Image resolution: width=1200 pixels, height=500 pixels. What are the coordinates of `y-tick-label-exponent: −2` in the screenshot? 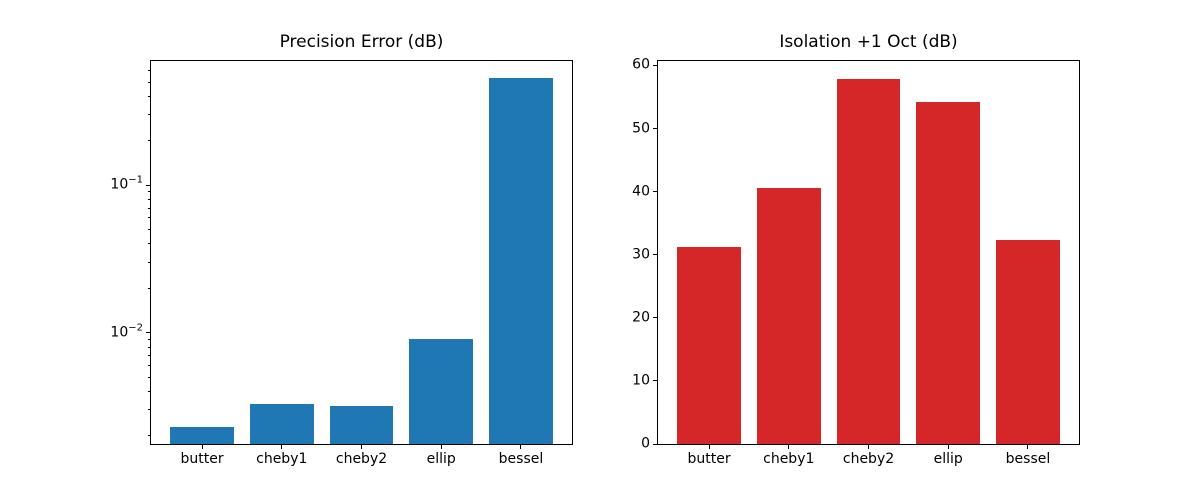 It's located at (135, 328).